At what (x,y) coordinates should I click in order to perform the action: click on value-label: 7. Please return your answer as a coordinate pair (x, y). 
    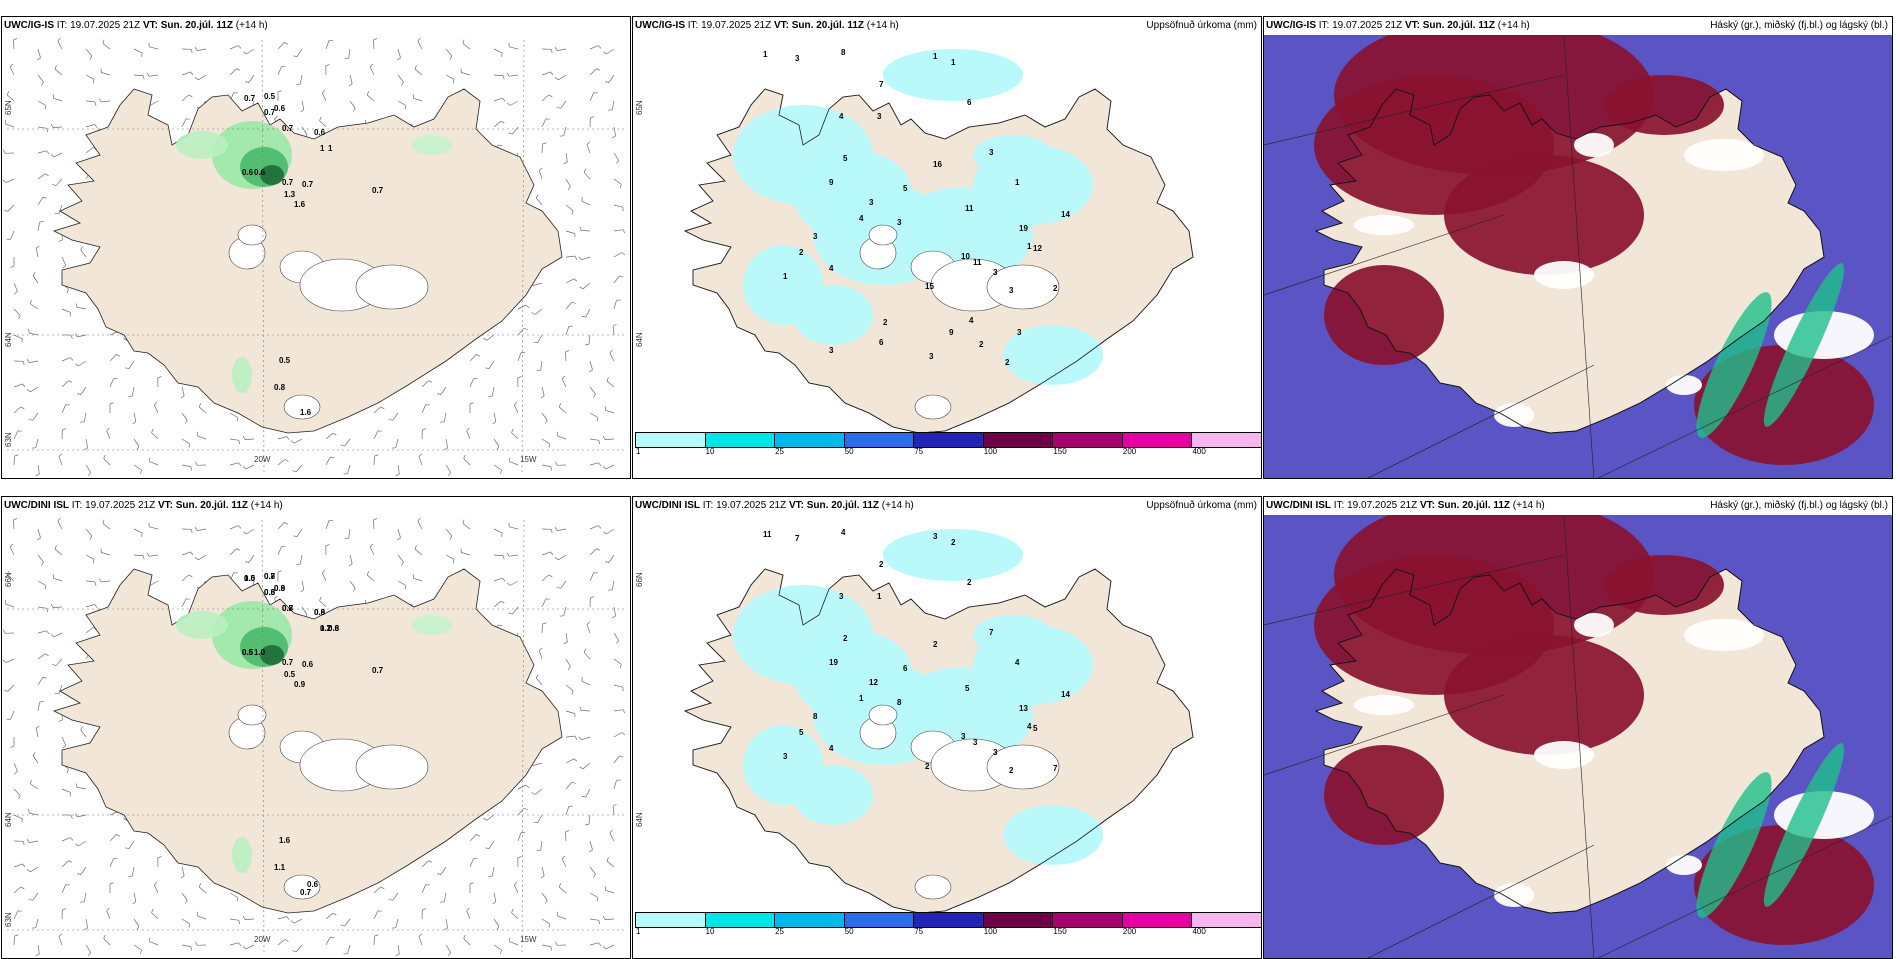
    Looking at the image, I should click on (881, 84).